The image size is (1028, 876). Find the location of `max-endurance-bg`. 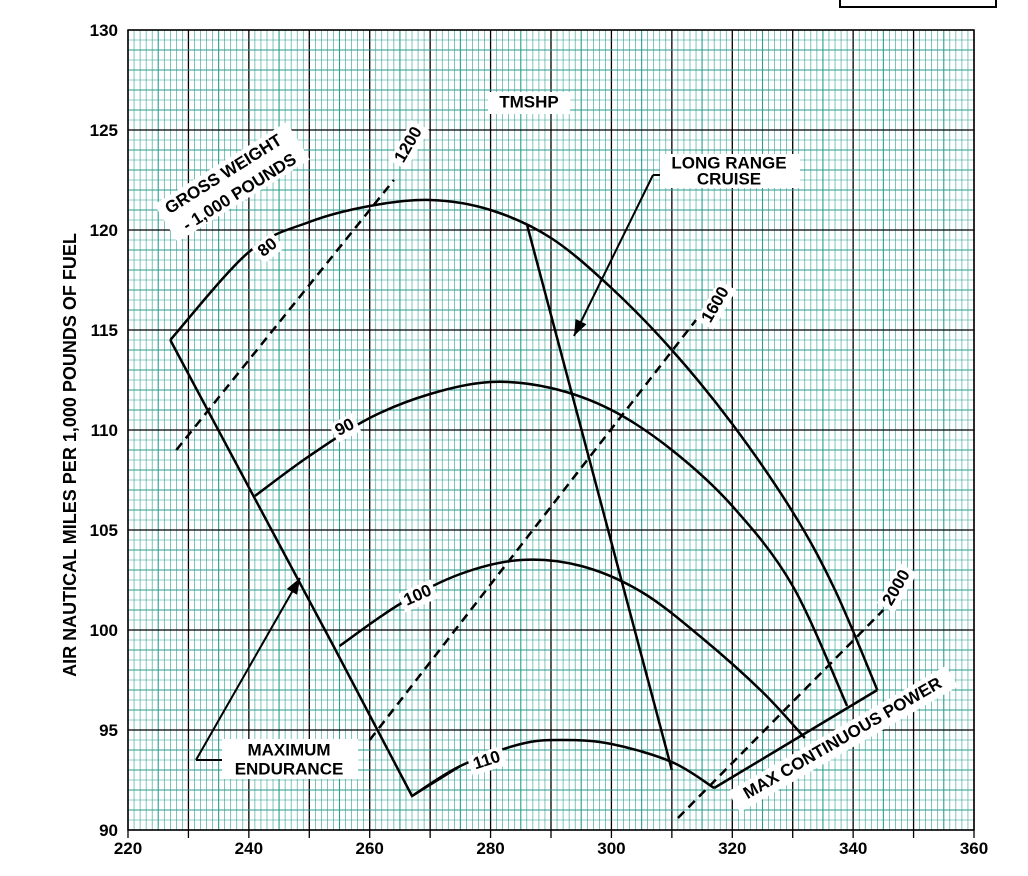

max-endurance-bg is located at coordinates (290, 759).